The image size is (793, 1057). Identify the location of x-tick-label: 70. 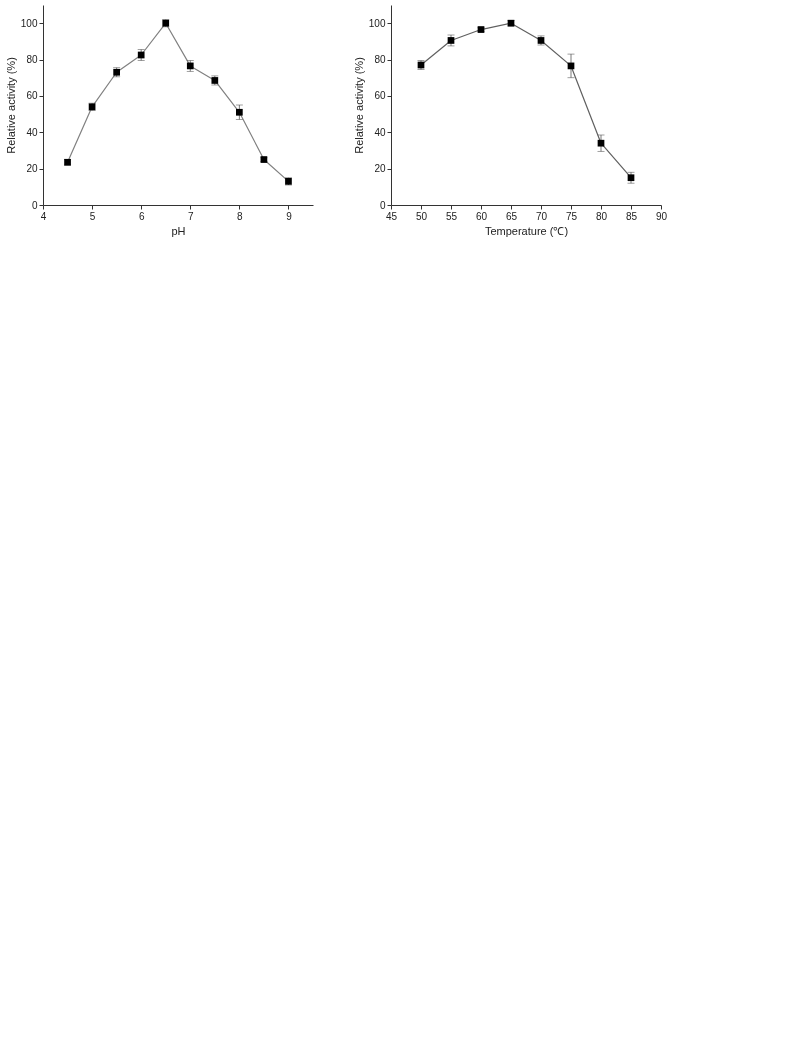
(541, 216).